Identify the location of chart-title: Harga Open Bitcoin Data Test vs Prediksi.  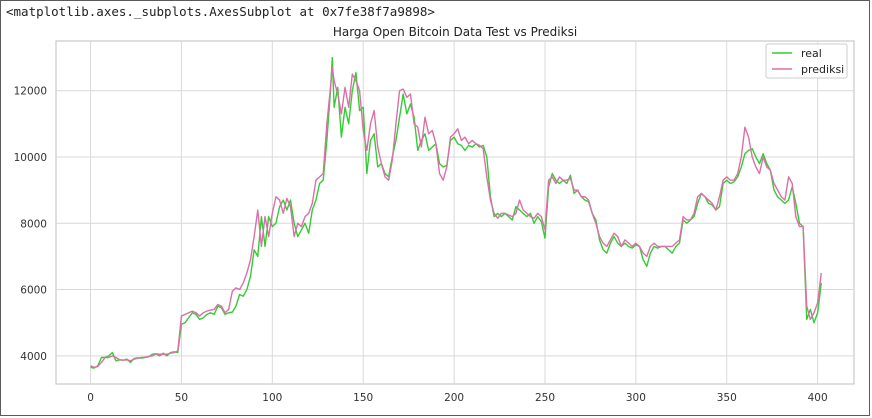
(455, 32).